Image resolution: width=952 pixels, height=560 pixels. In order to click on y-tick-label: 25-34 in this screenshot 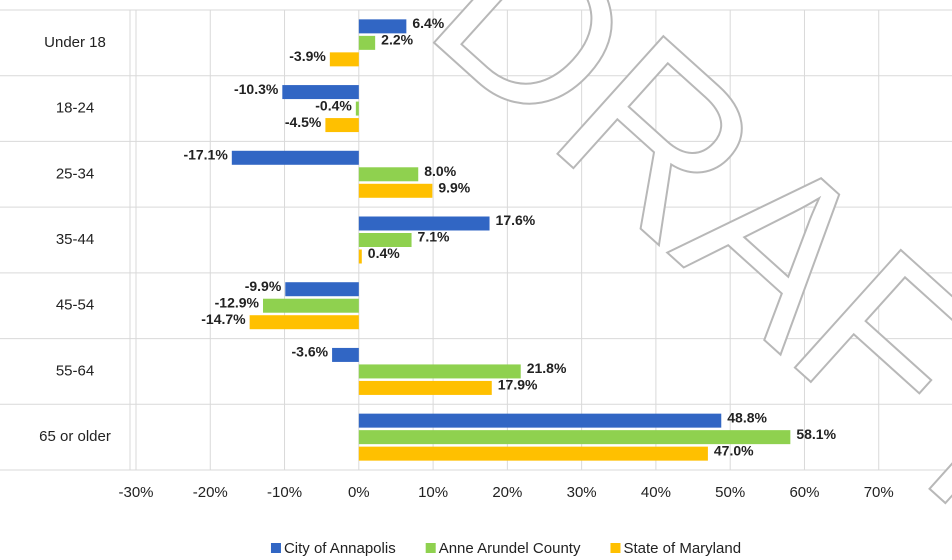, I will do `click(75, 173)`.